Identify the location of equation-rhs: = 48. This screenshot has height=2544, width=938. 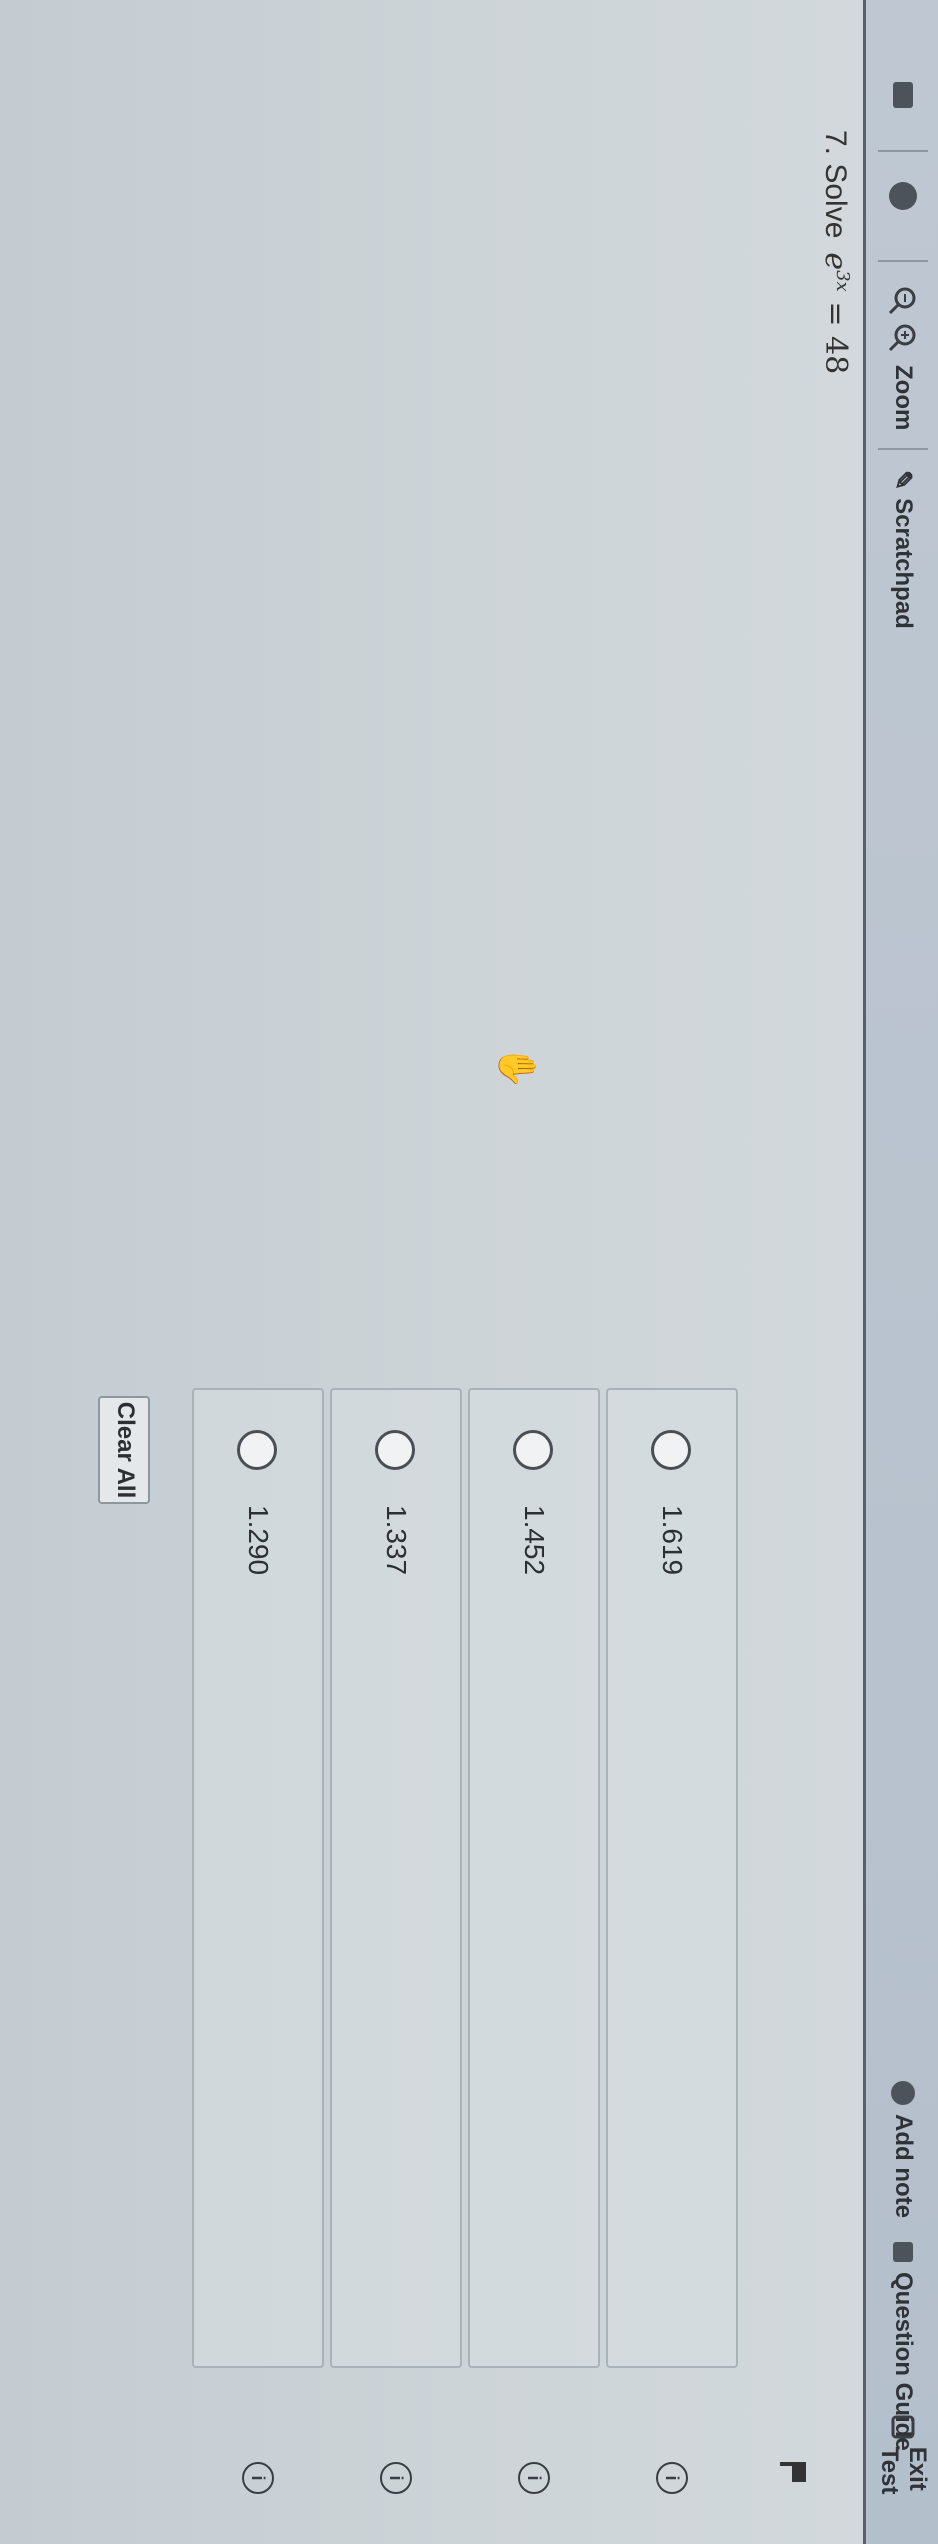
(835, 338).